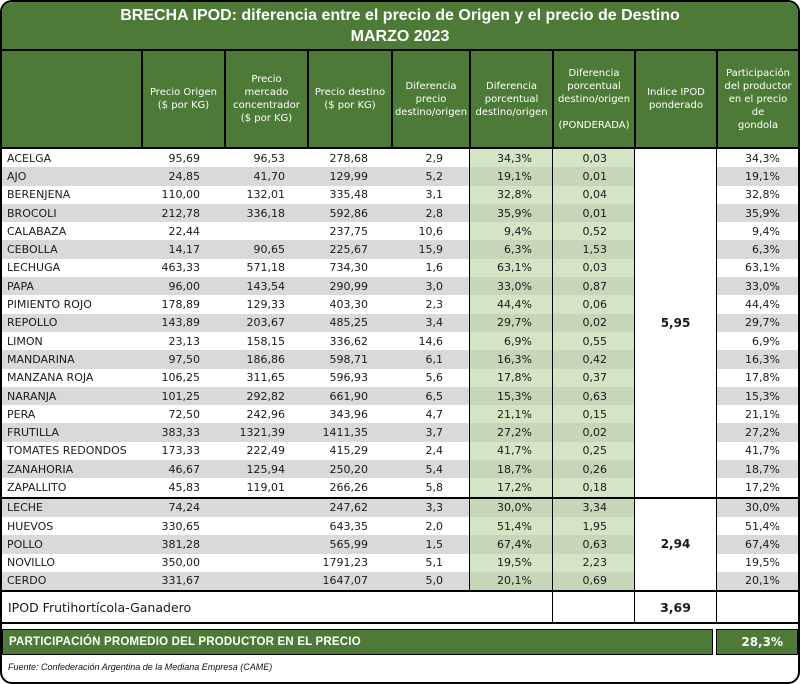  I want to click on cell-participacion: 44,4%, so click(757, 304).